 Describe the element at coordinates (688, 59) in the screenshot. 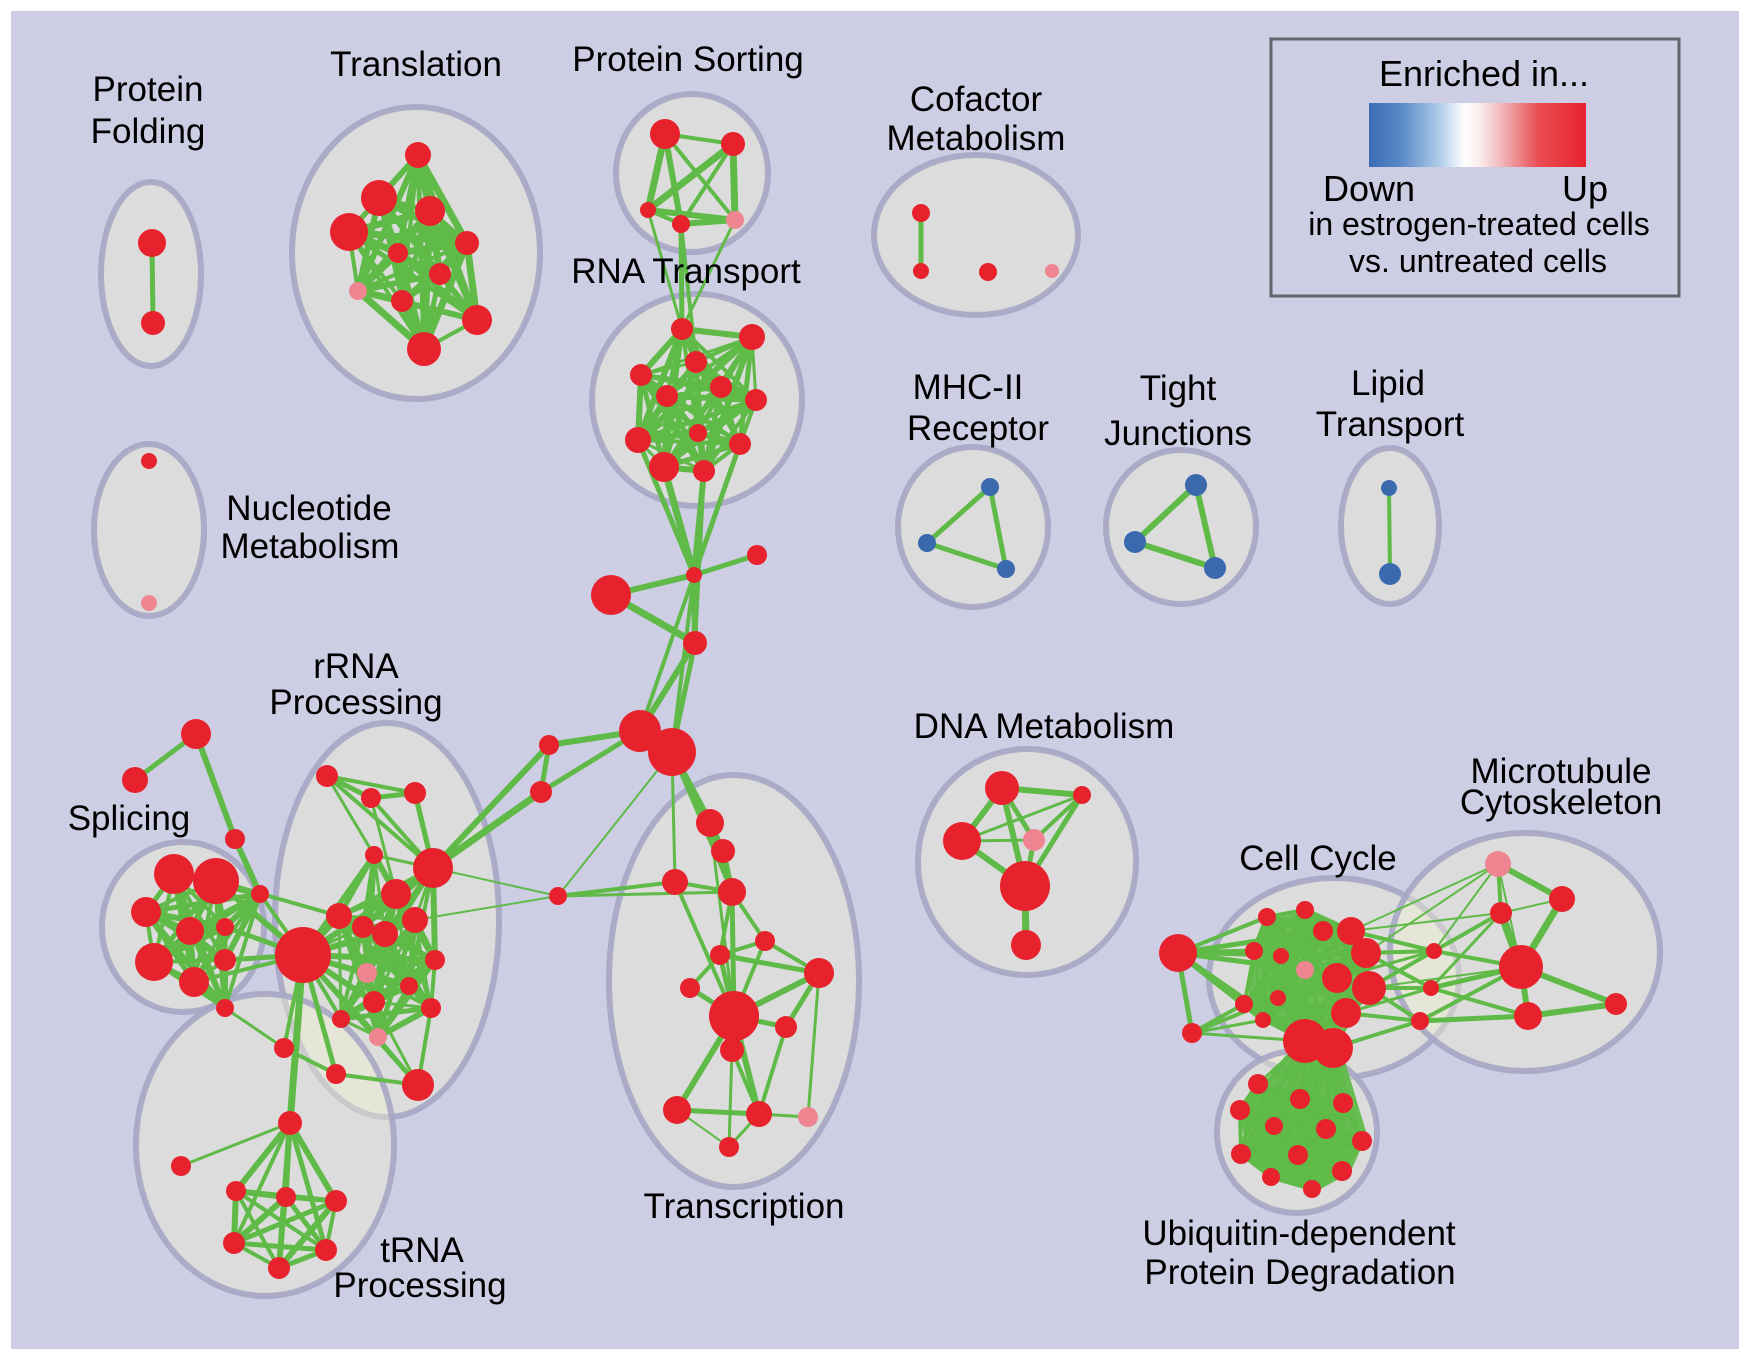

I see `svg-text: Protein Sorting` at that location.